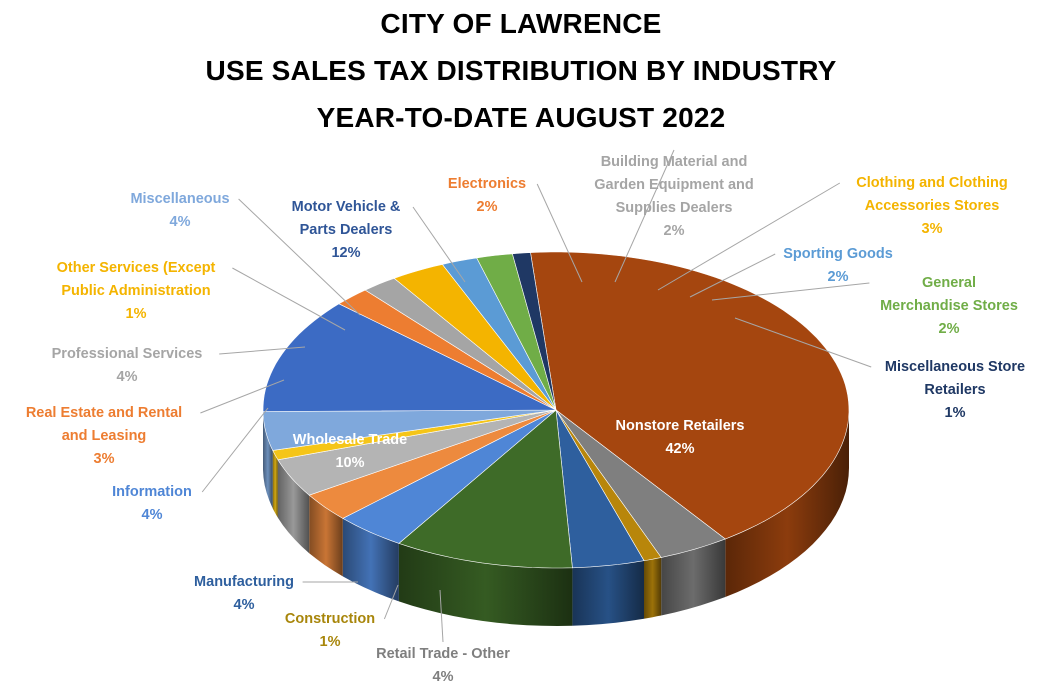 The height and width of the screenshot is (685, 1042). I want to click on data-label-text-clothing-and-clothing: Clothing and Clothing, so click(931, 183).